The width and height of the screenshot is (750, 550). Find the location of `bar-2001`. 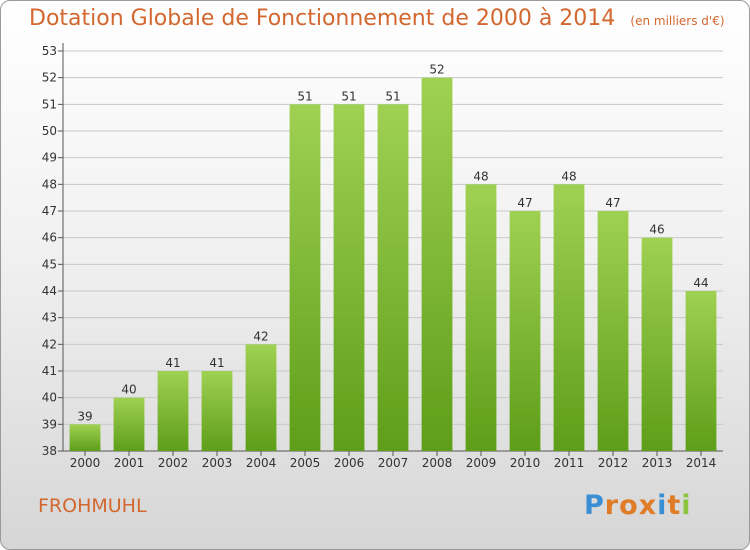

bar-2001 is located at coordinates (129, 424).